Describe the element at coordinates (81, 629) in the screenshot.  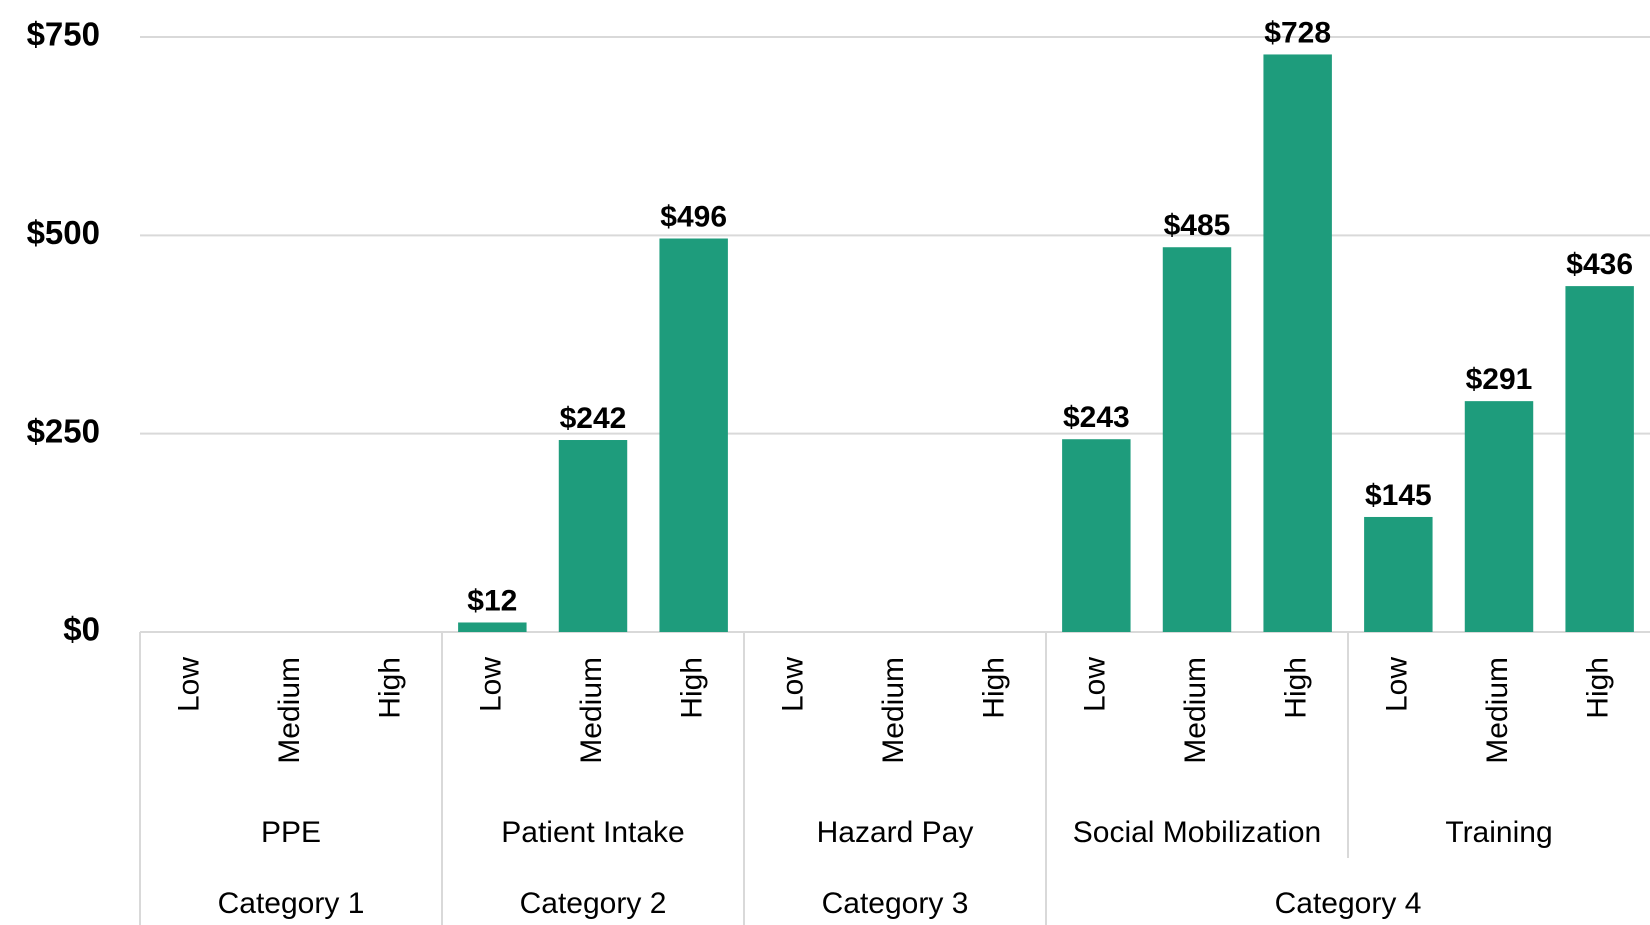
I see `y-tick-label: $0` at that location.